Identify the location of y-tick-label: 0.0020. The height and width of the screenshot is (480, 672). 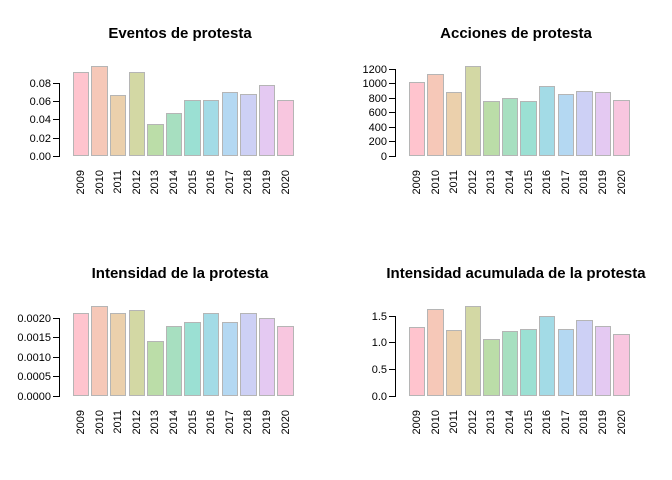
(34, 318).